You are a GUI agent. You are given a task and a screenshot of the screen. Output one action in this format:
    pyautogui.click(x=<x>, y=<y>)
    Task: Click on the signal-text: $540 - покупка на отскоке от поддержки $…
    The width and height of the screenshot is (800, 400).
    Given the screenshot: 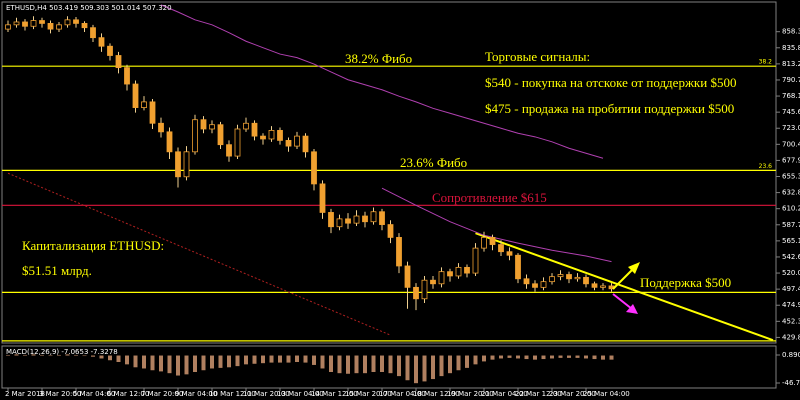 What is the action you would take?
    pyautogui.click(x=610, y=82)
    